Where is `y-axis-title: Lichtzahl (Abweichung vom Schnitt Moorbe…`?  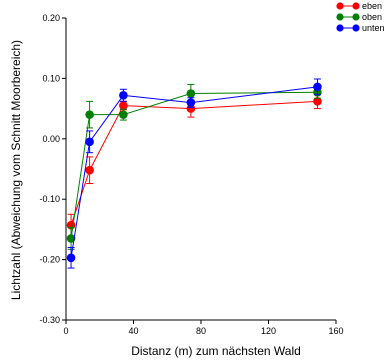
y-axis-title: Lichtzahl (Abweichung vom Schnitt Moorbe… is located at coordinates (16, 170).